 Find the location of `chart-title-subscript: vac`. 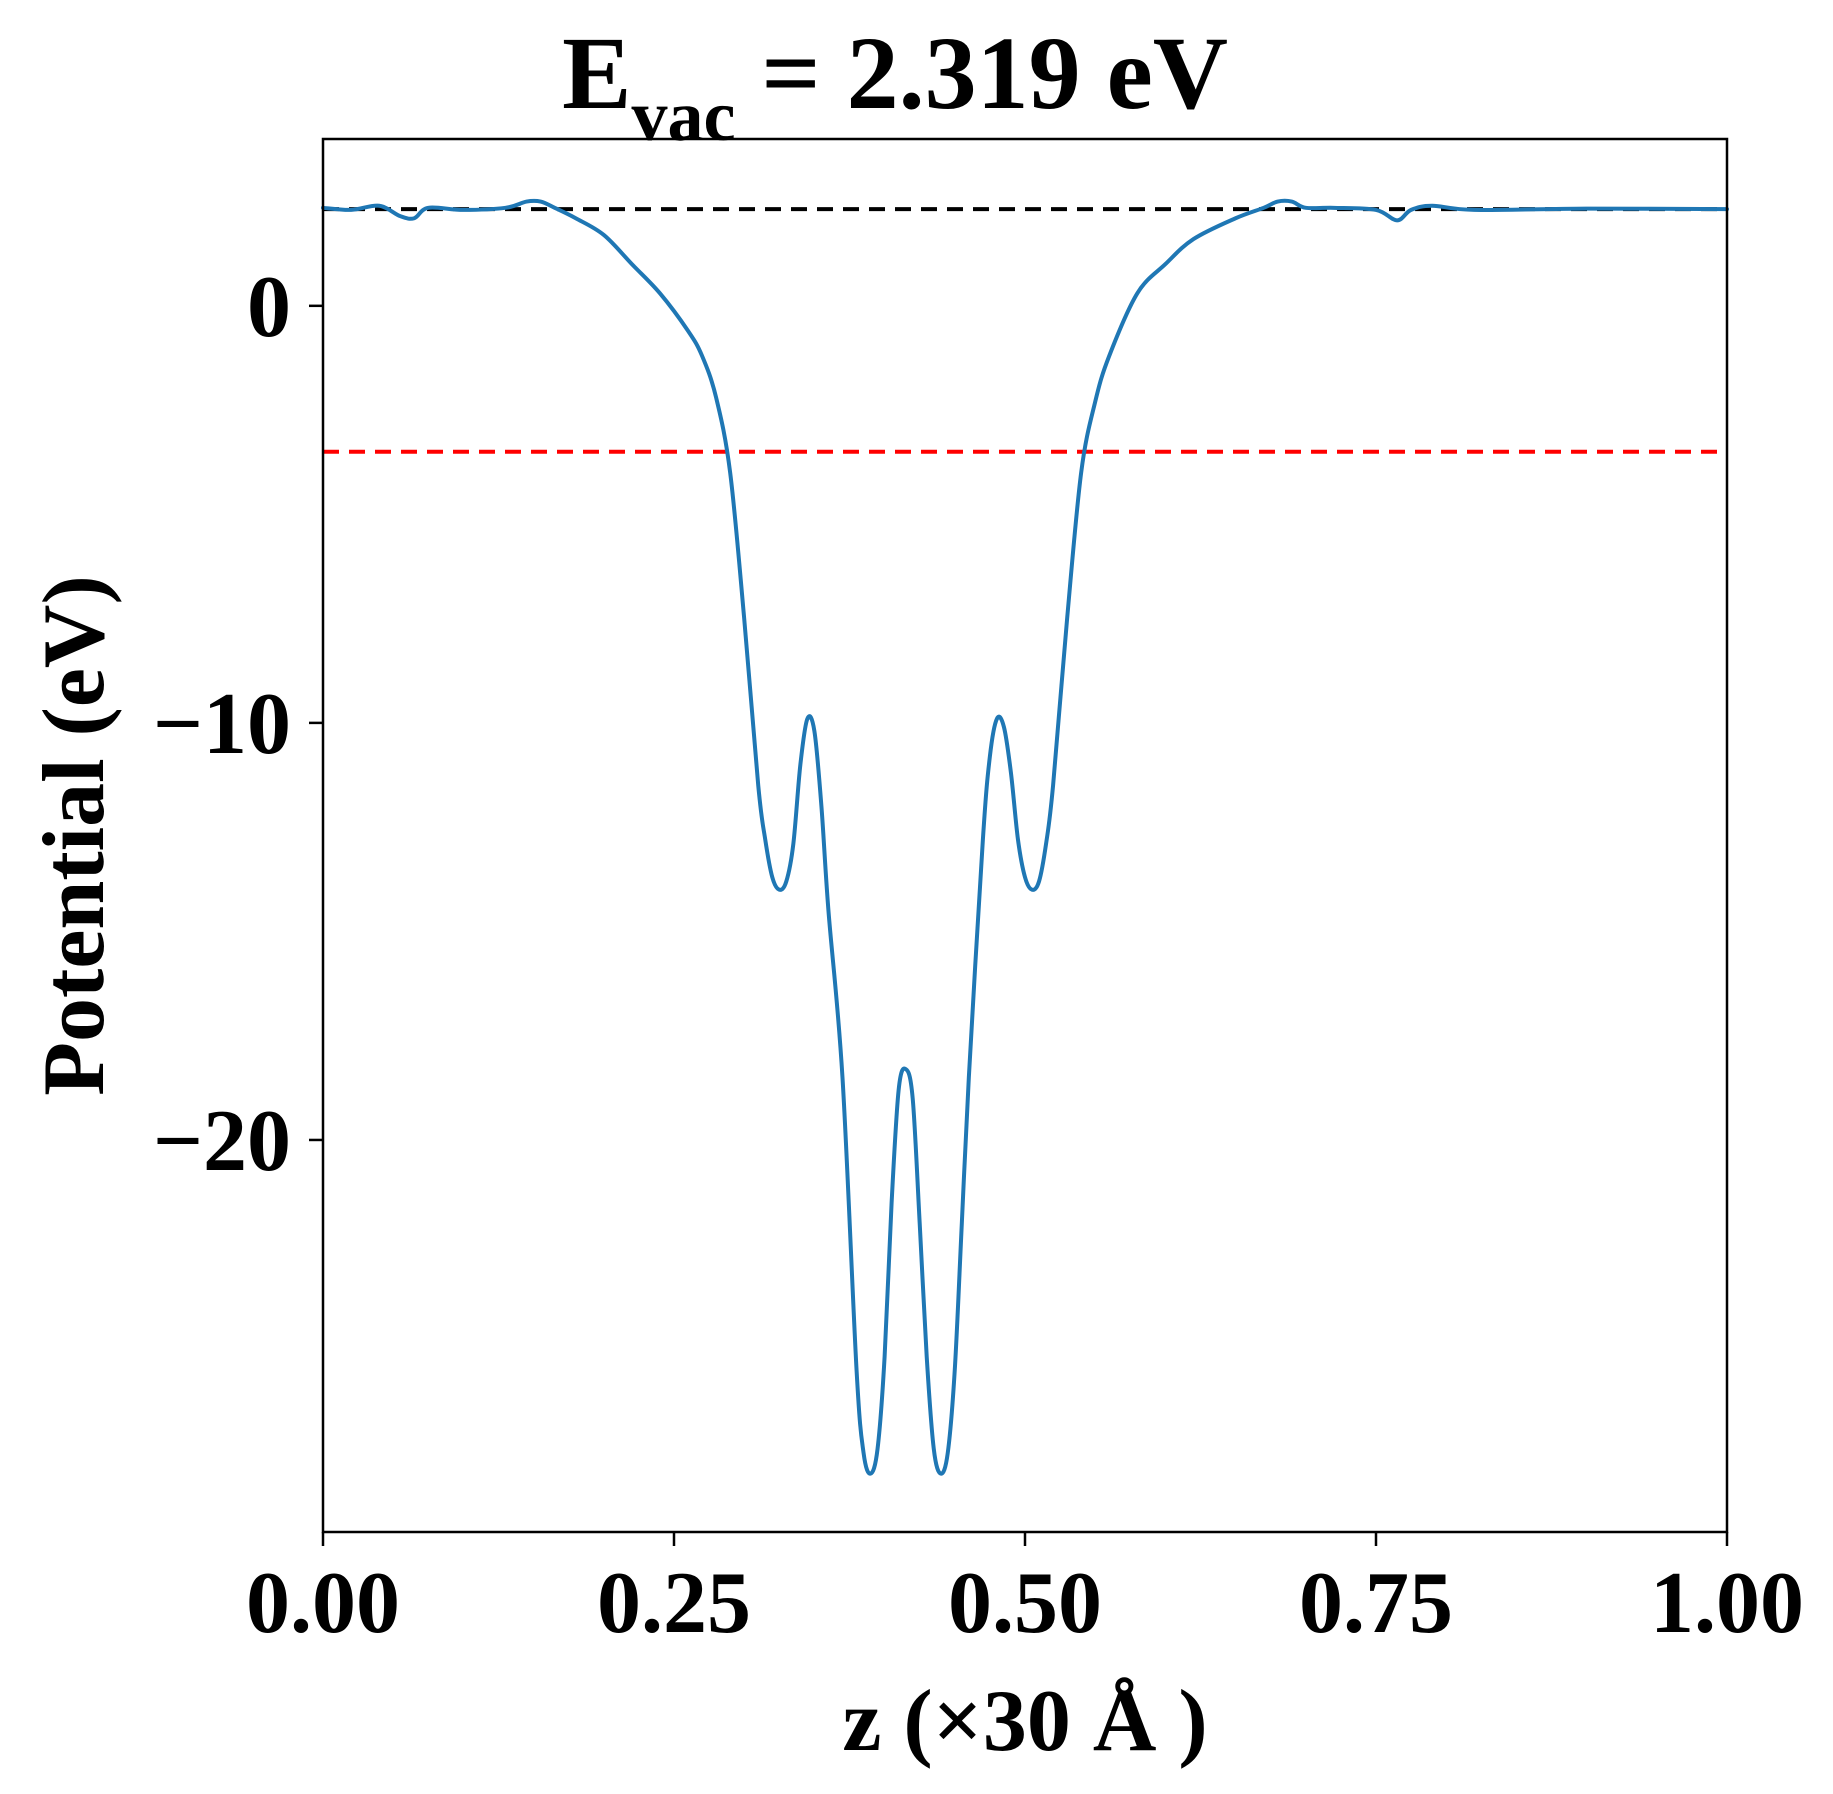

chart-title-subscript: vac is located at coordinates (683, 116).